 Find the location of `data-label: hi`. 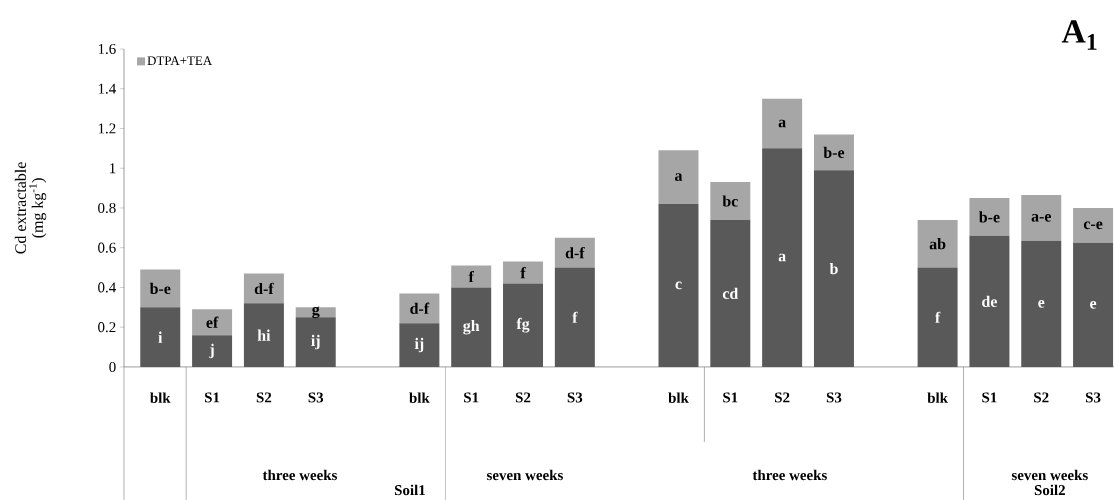

data-label: hi is located at coordinates (264, 335).